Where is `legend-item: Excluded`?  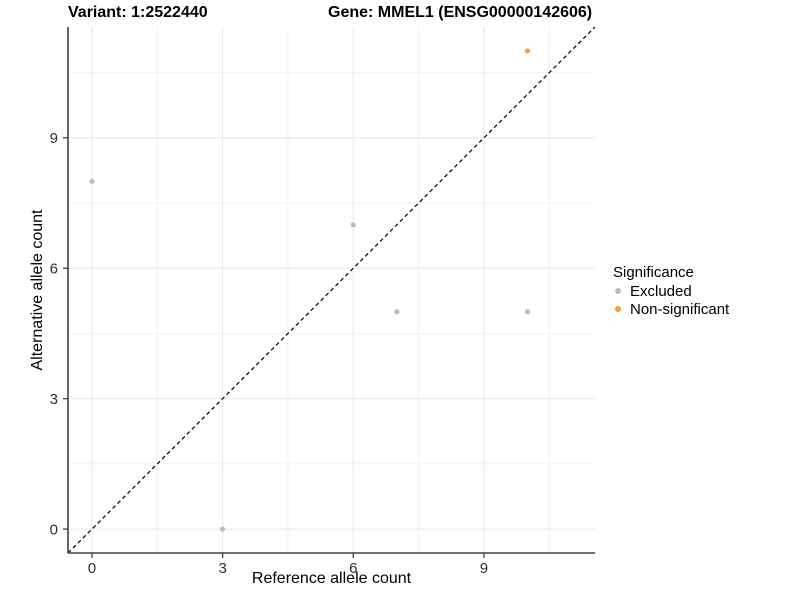
legend-item: Excluded is located at coordinates (670, 291).